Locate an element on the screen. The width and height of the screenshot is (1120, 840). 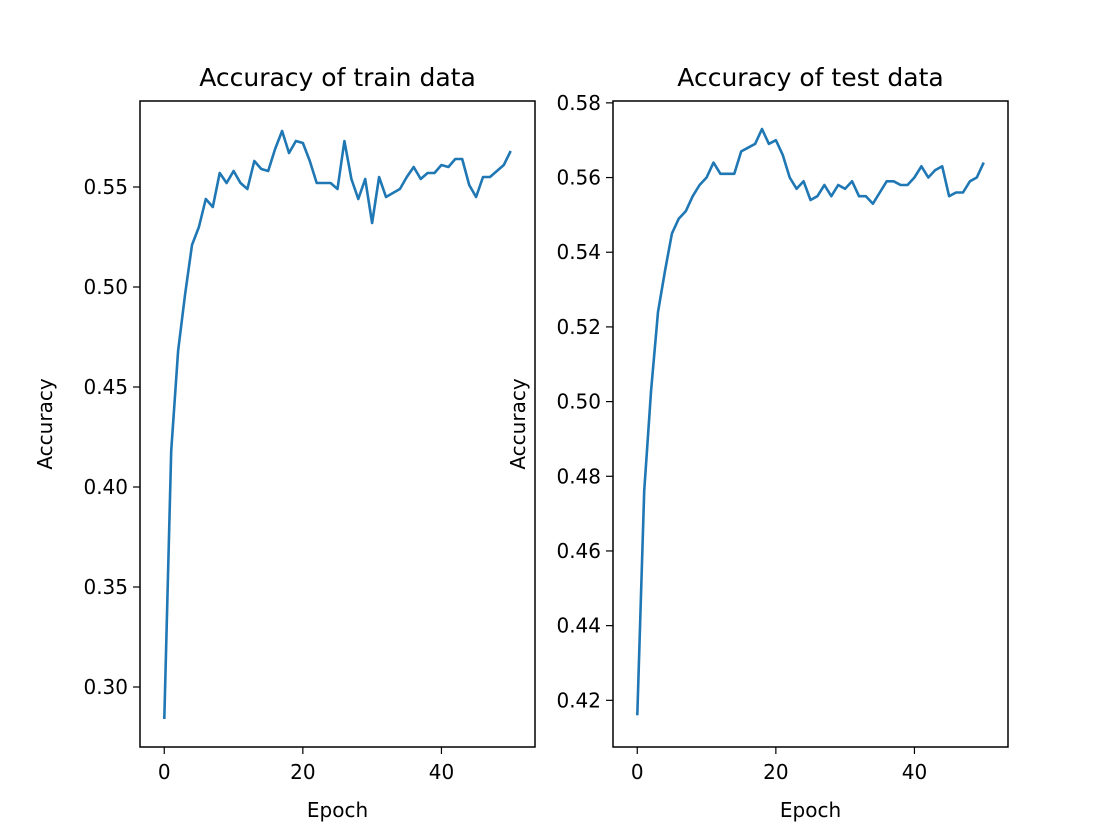
chart-title-test: Accuracy of test data is located at coordinates (810, 77).